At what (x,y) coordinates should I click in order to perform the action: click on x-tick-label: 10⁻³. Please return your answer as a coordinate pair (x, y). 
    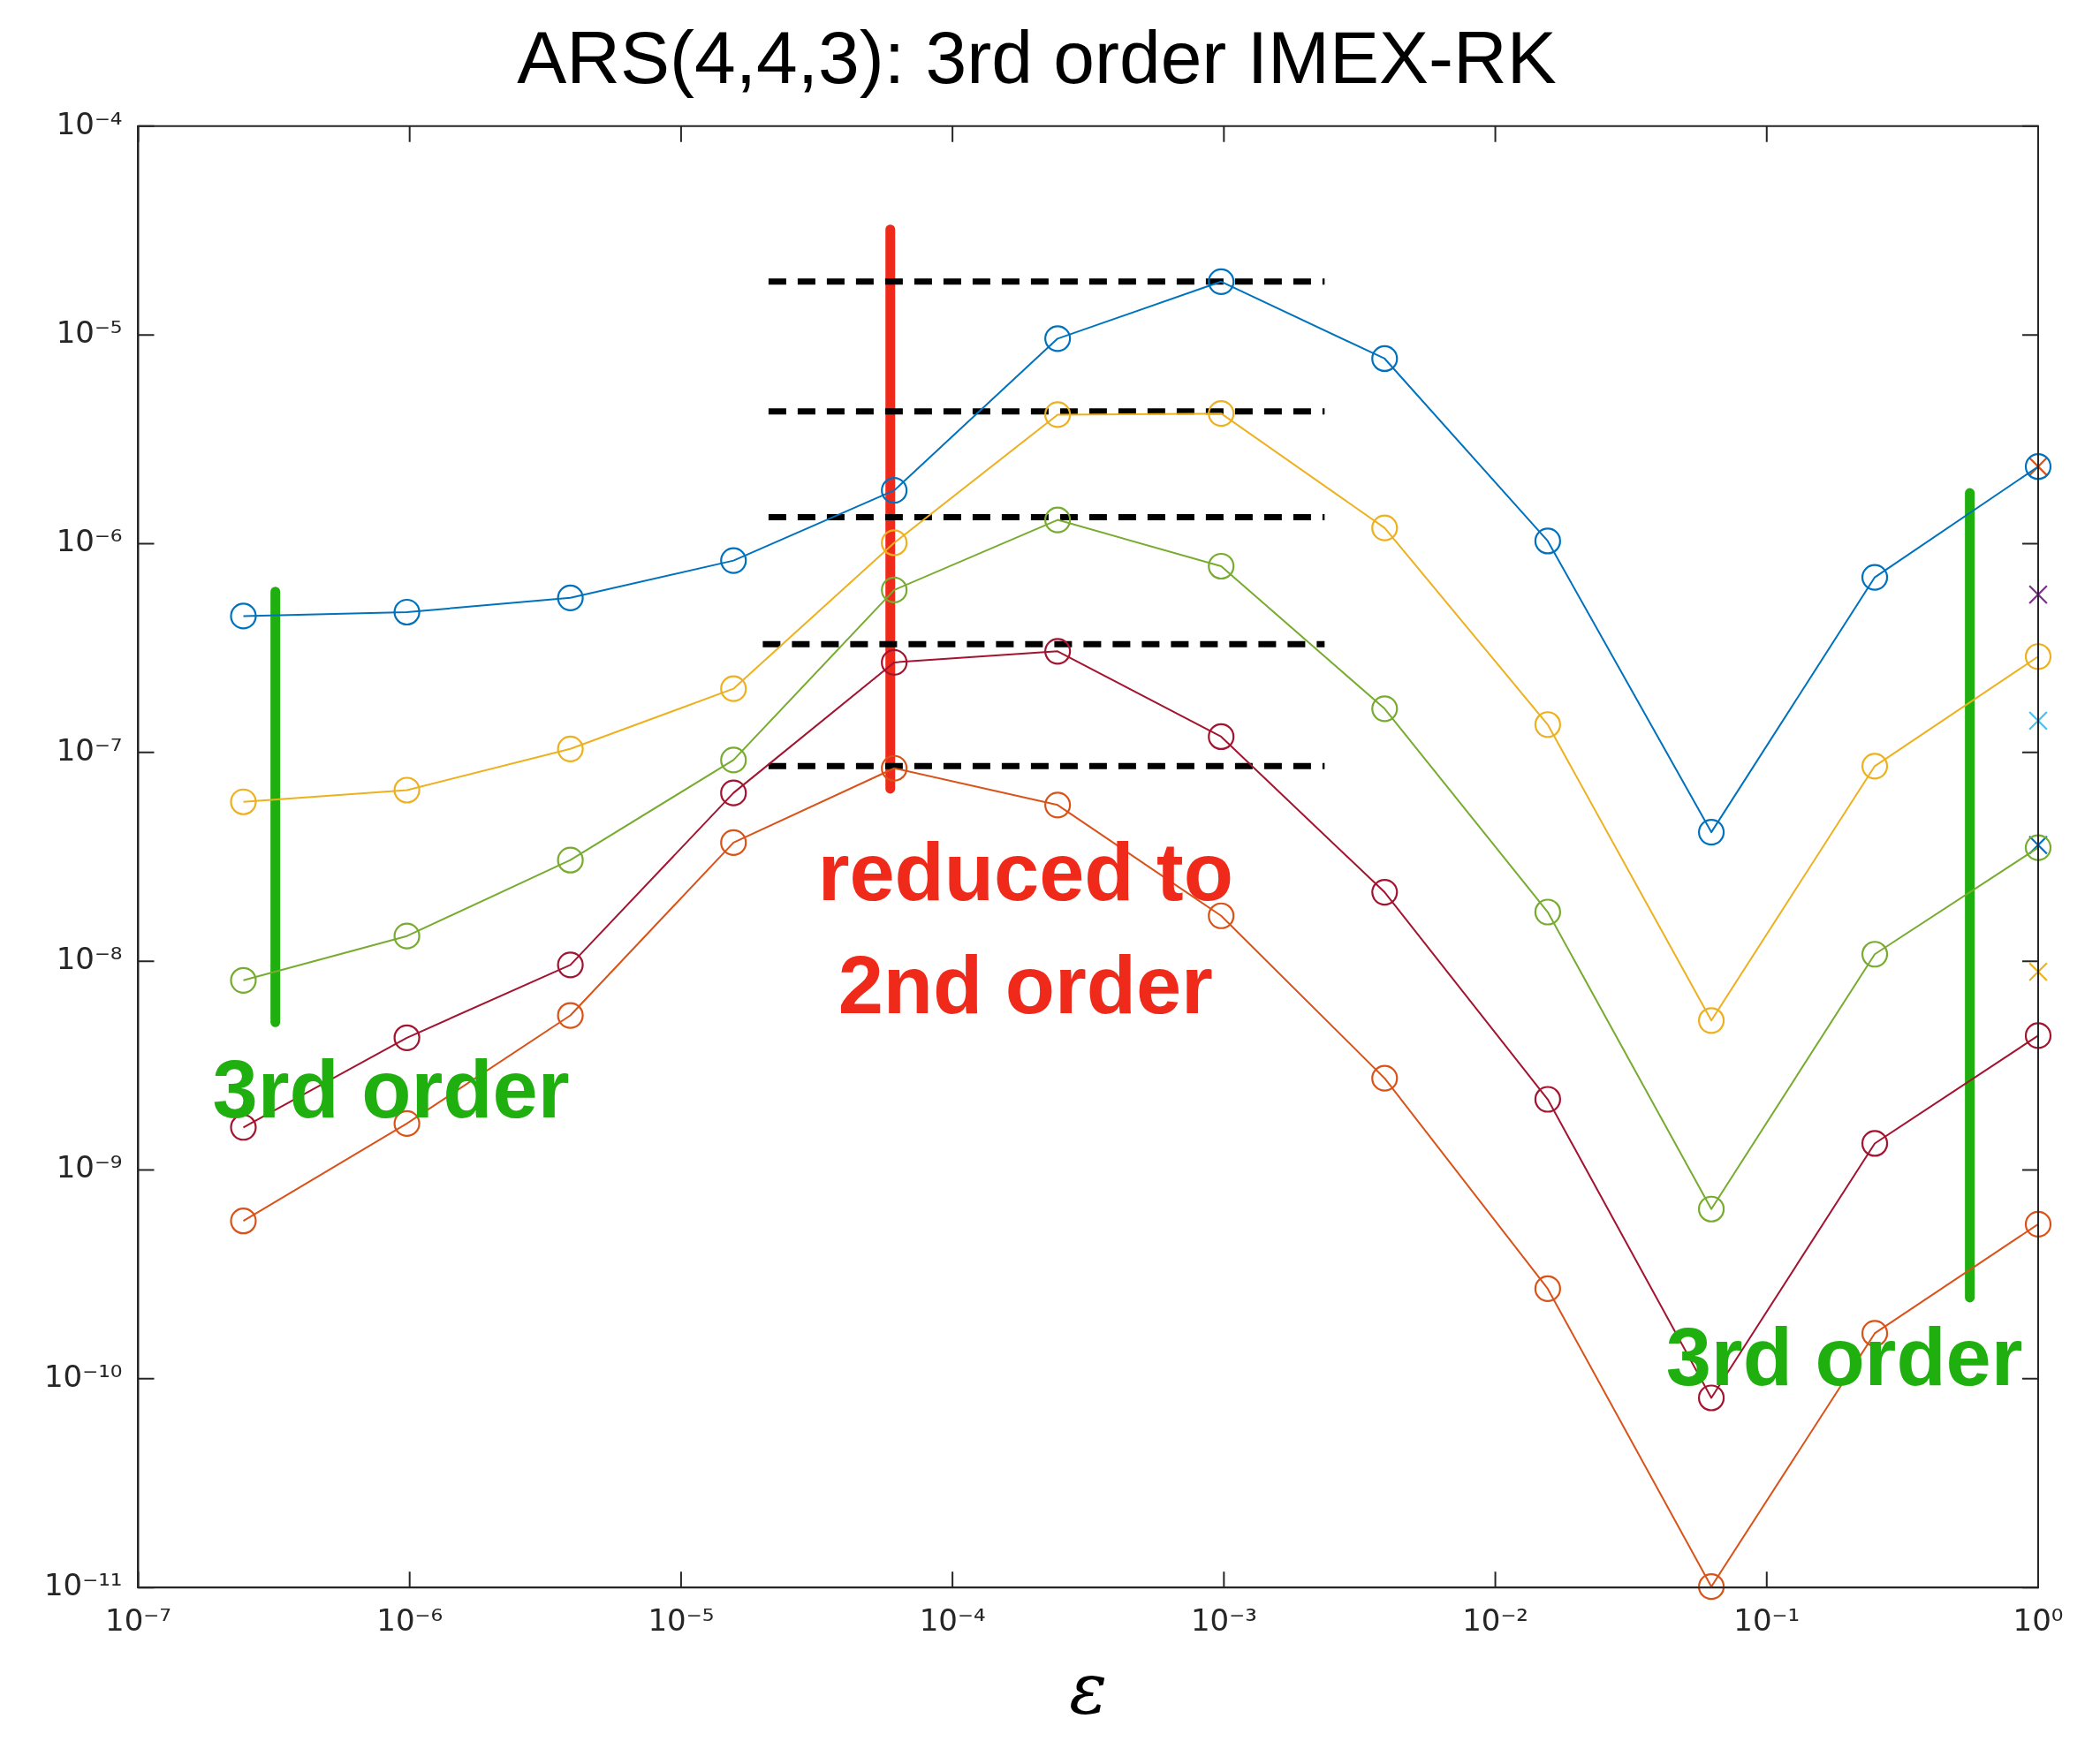
    Looking at the image, I should click on (1224, 1620).